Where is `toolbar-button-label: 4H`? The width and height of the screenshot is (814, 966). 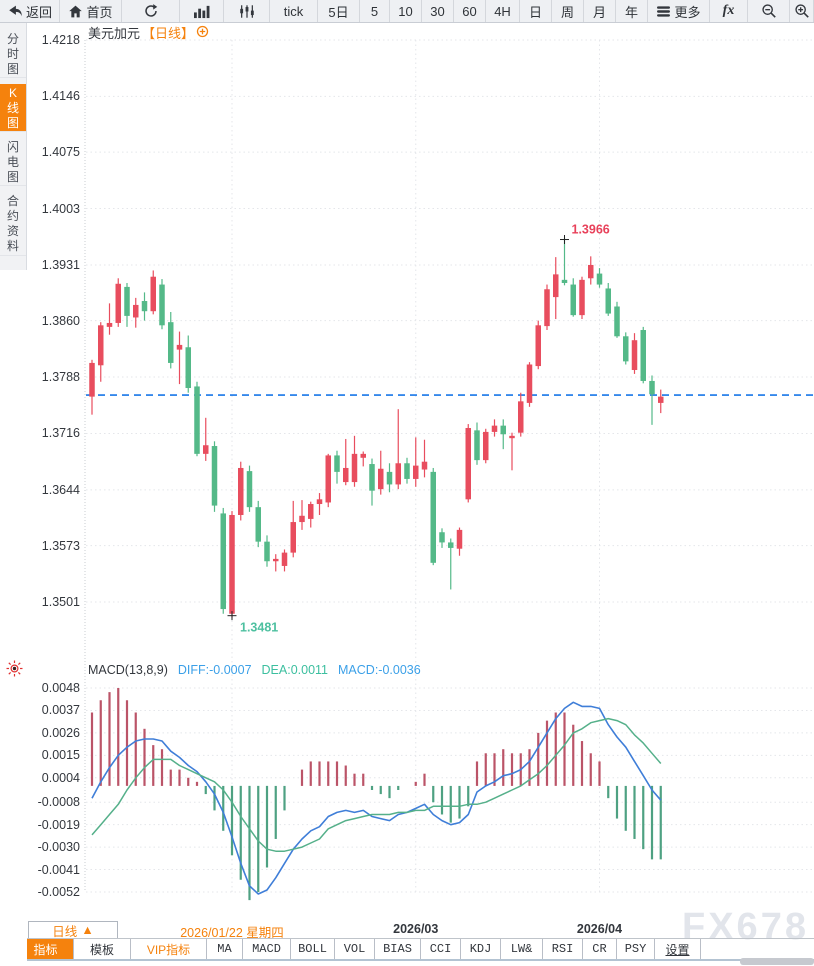 toolbar-button-label: 4H is located at coordinates (502, 11).